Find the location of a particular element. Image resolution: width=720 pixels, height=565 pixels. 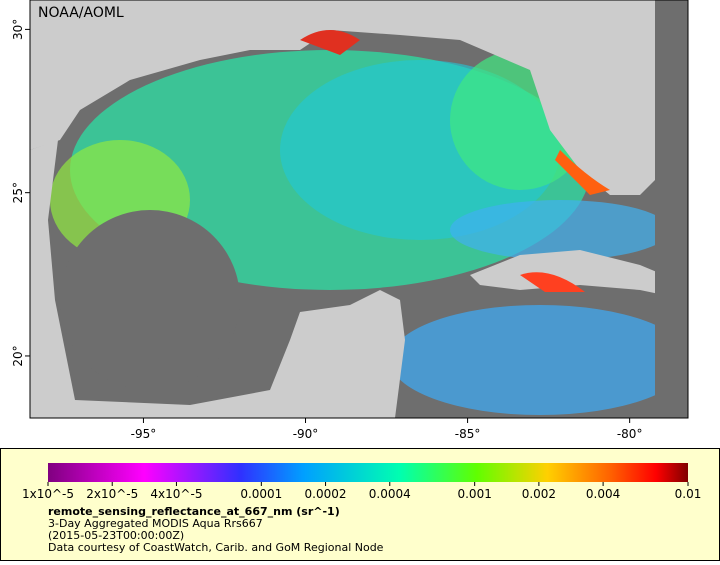

land is located at coordinates (579, 275).